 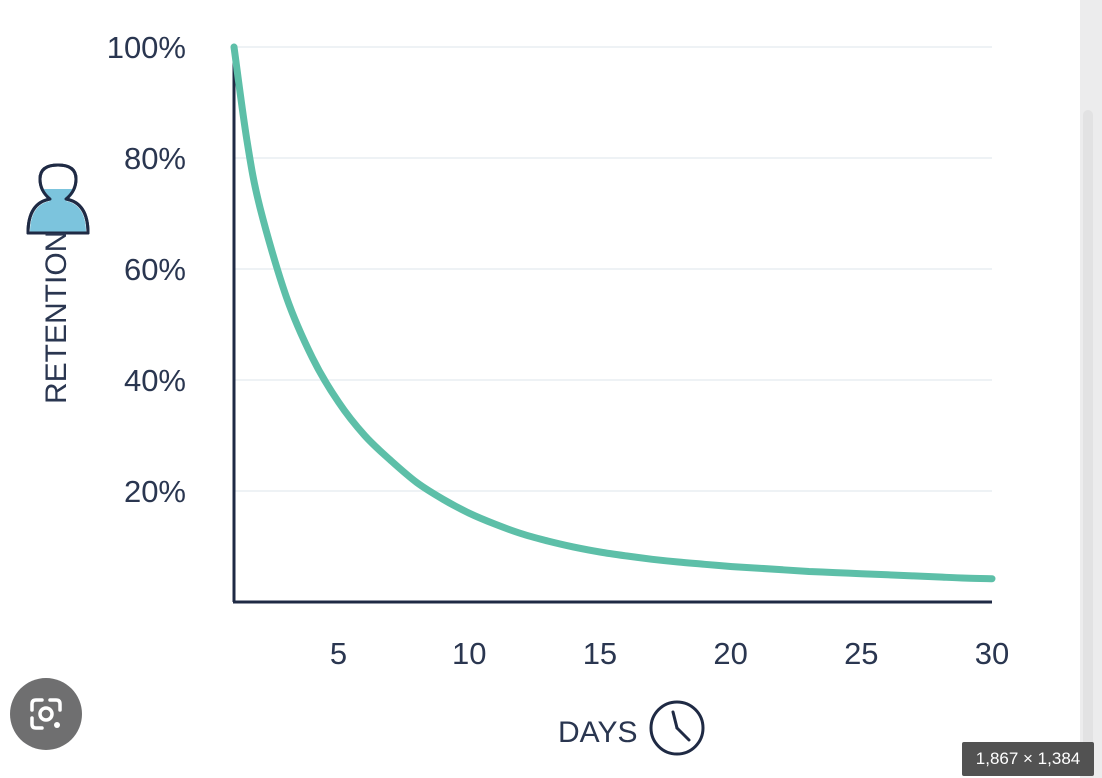 What do you see at coordinates (56, 317) in the screenshot?
I see `y-axis-label: RETENTION` at bounding box center [56, 317].